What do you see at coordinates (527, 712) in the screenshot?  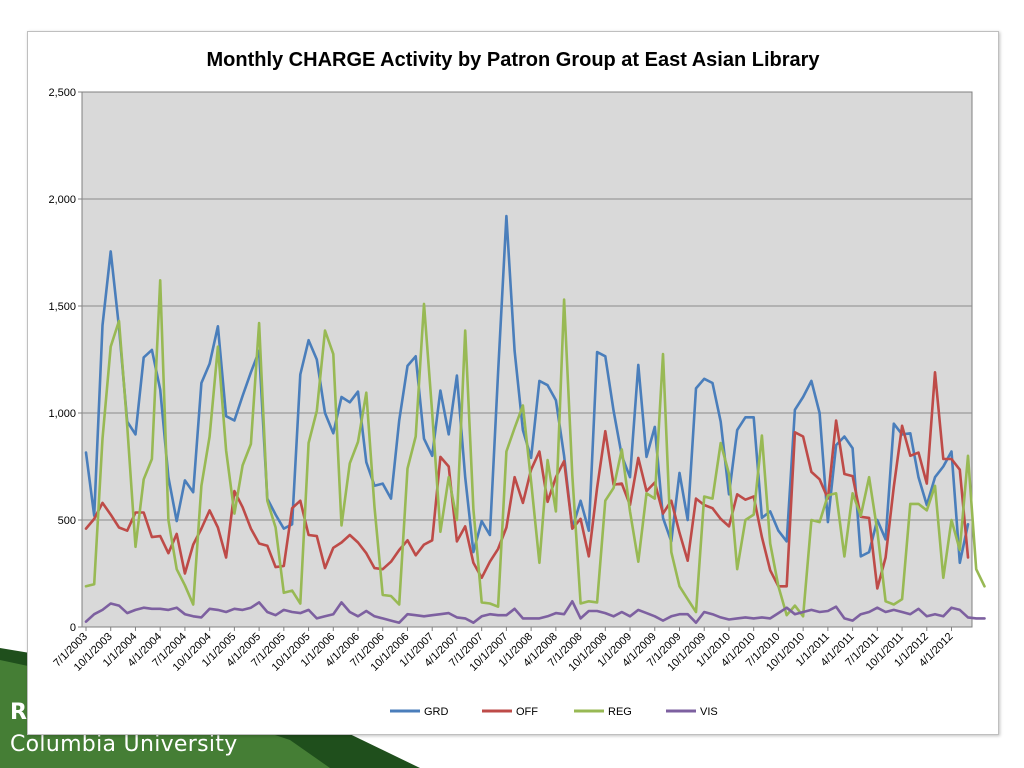 I see `legend-label-off: OFF` at bounding box center [527, 712].